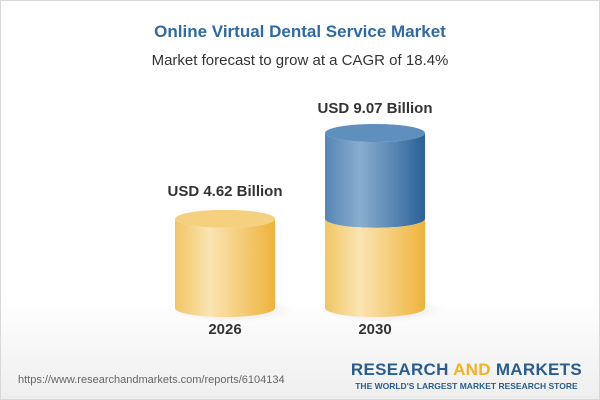 The image size is (600, 400). What do you see at coordinates (374, 108) in the screenshot?
I see `data-label-2030: USD 9.07 Billion` at bounding box center [374, 108].